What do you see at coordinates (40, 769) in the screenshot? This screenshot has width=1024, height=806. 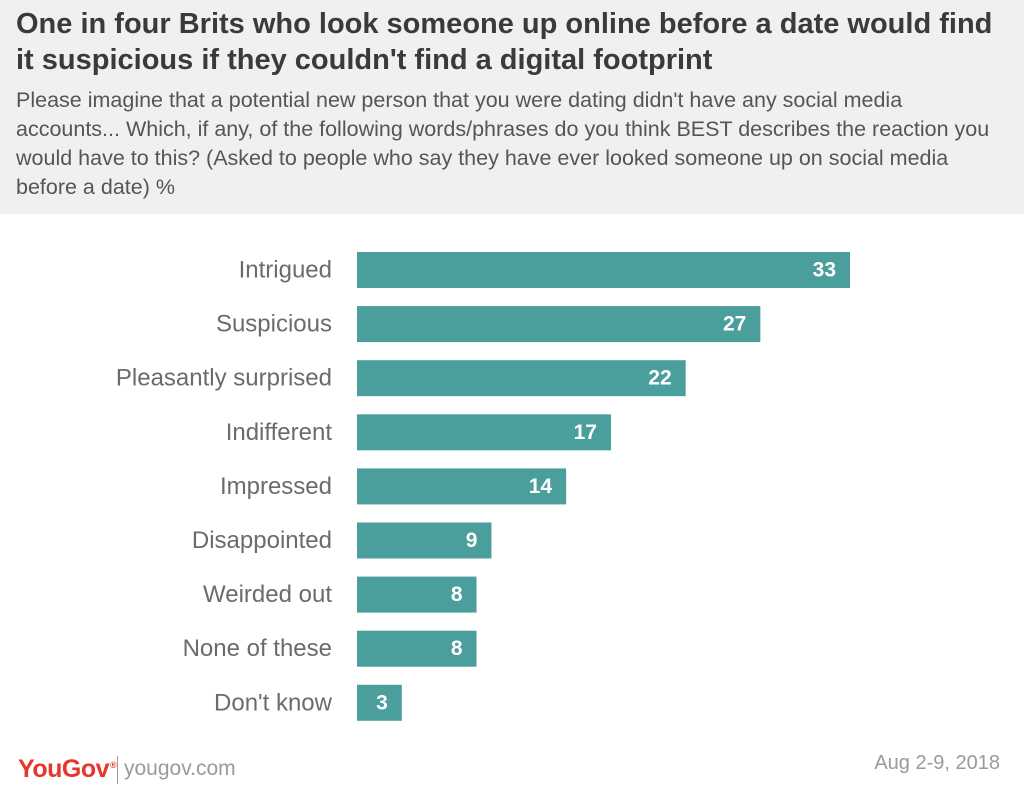 I see `logo-you-text: You` at bounding box center [40, 769].